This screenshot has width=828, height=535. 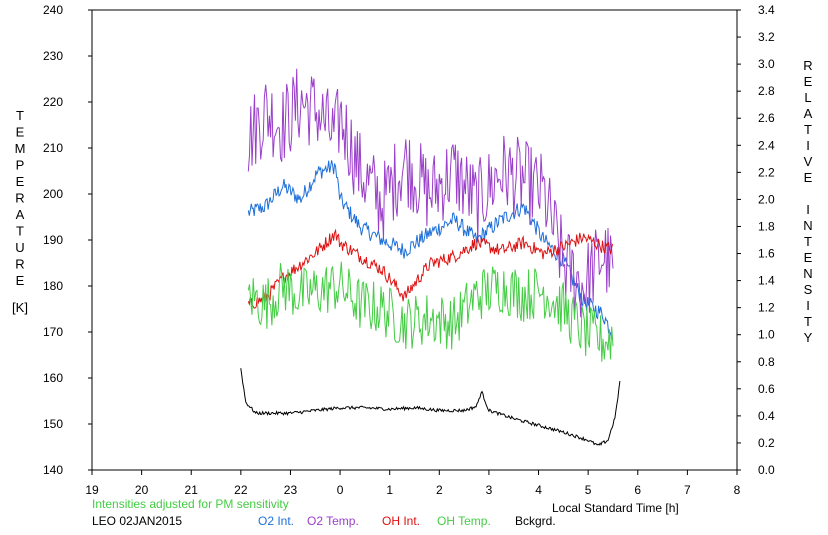 What do you see at coordinates (53, 332) in the screenshot?
I see `left-tick-label: 170` at bounding box center [53, 332].